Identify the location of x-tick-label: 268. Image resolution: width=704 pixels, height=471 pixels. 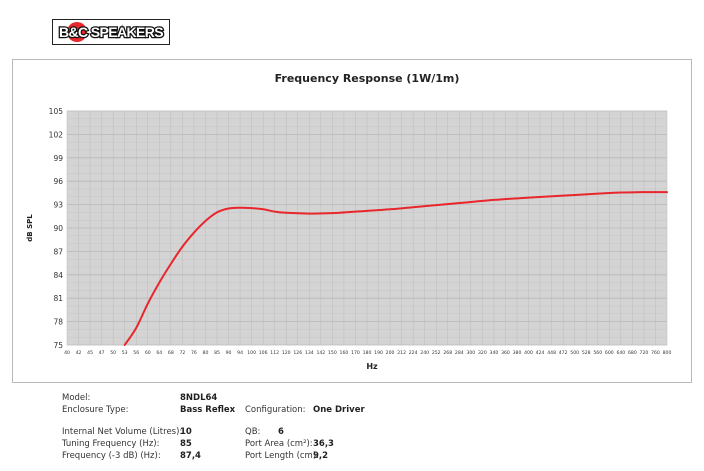
(447, 353).